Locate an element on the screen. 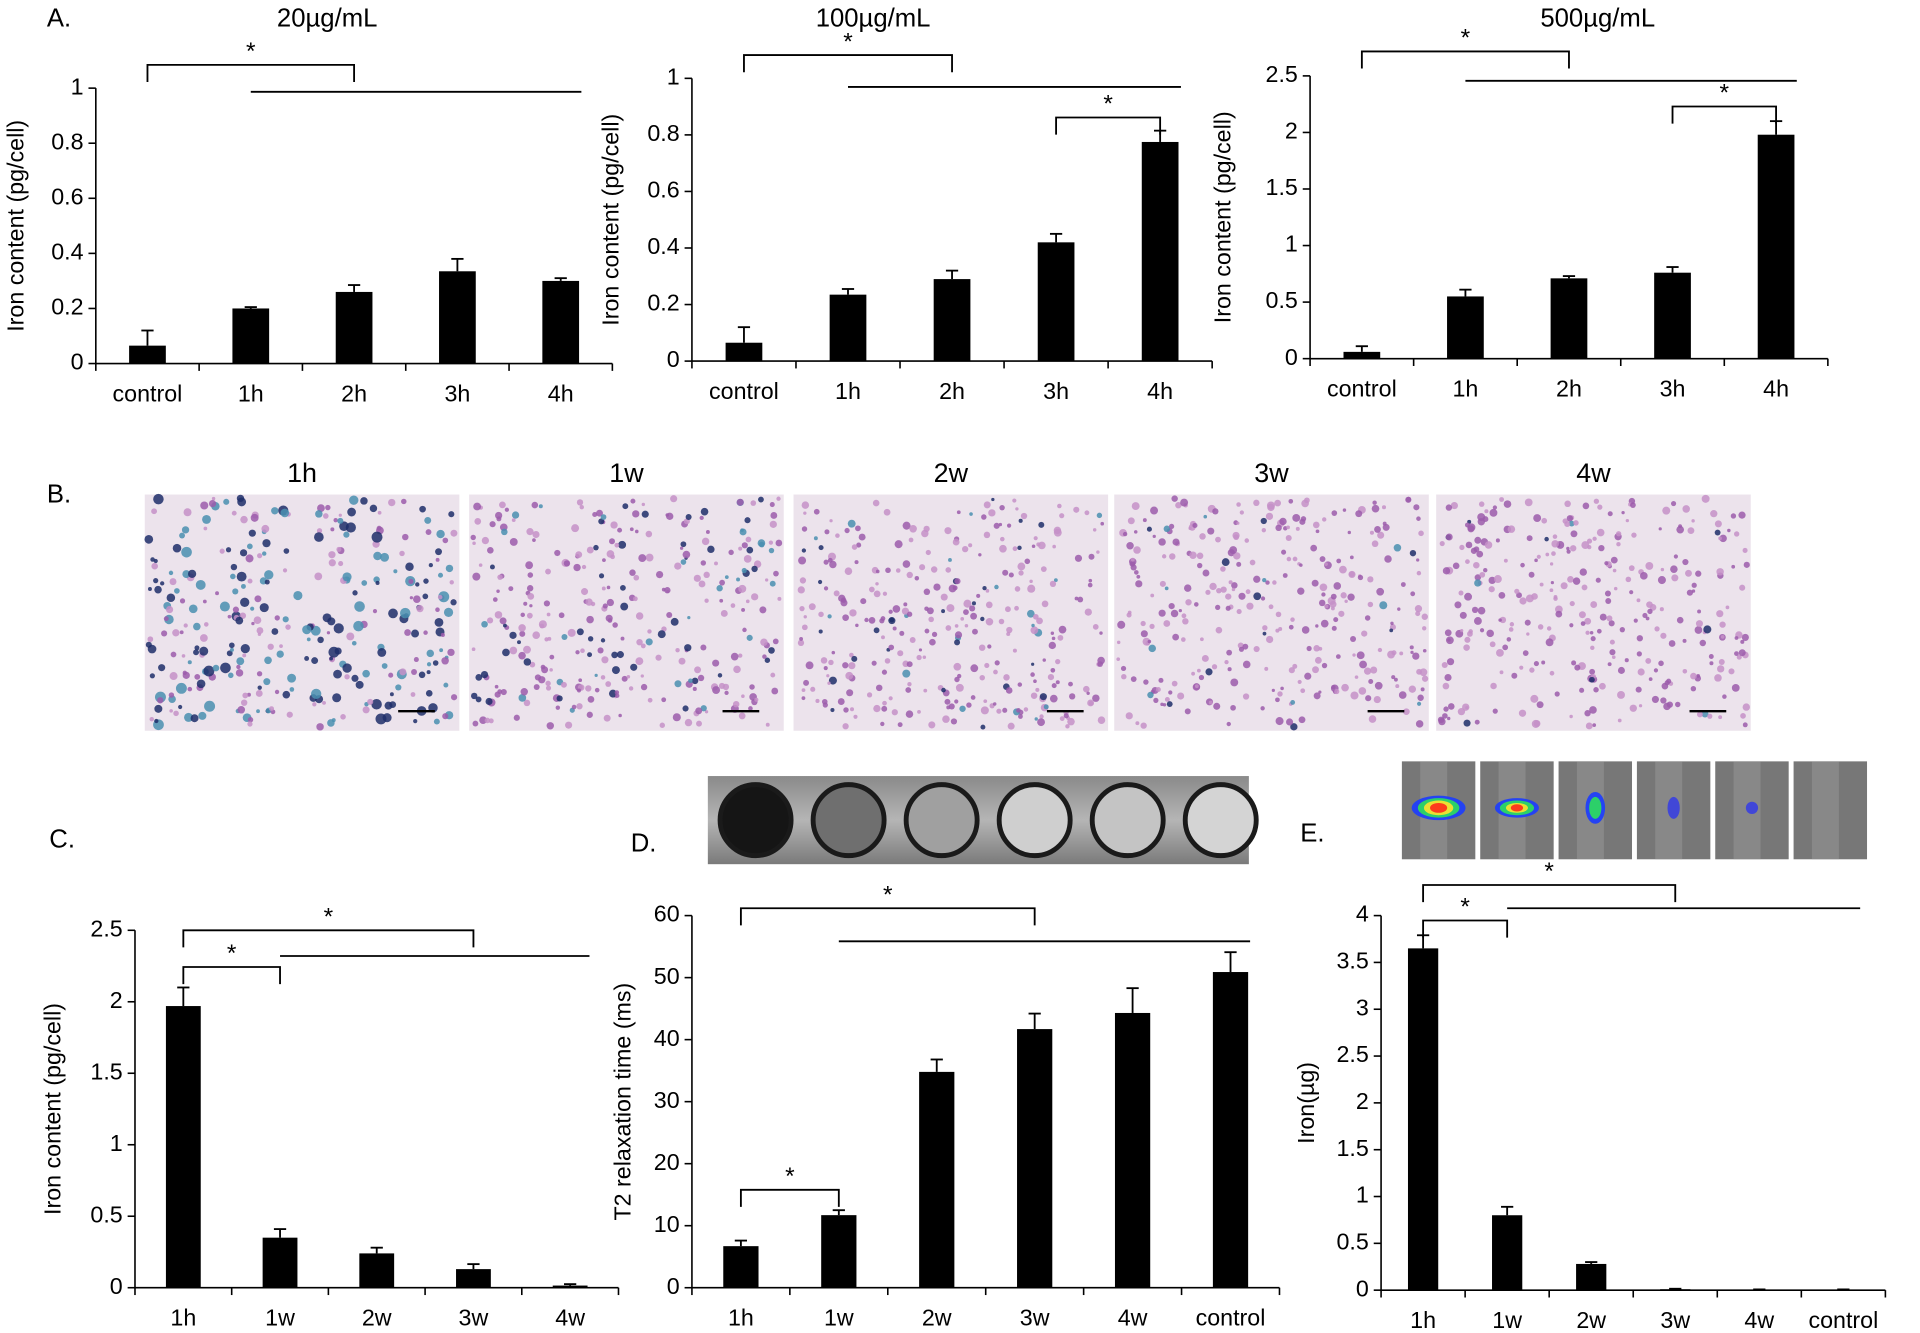 Image resolution: width=1920 pixels, height=1333 pixels. y-axis-label: Iron content (pg/cell) is located at coordinates (1223, 217).